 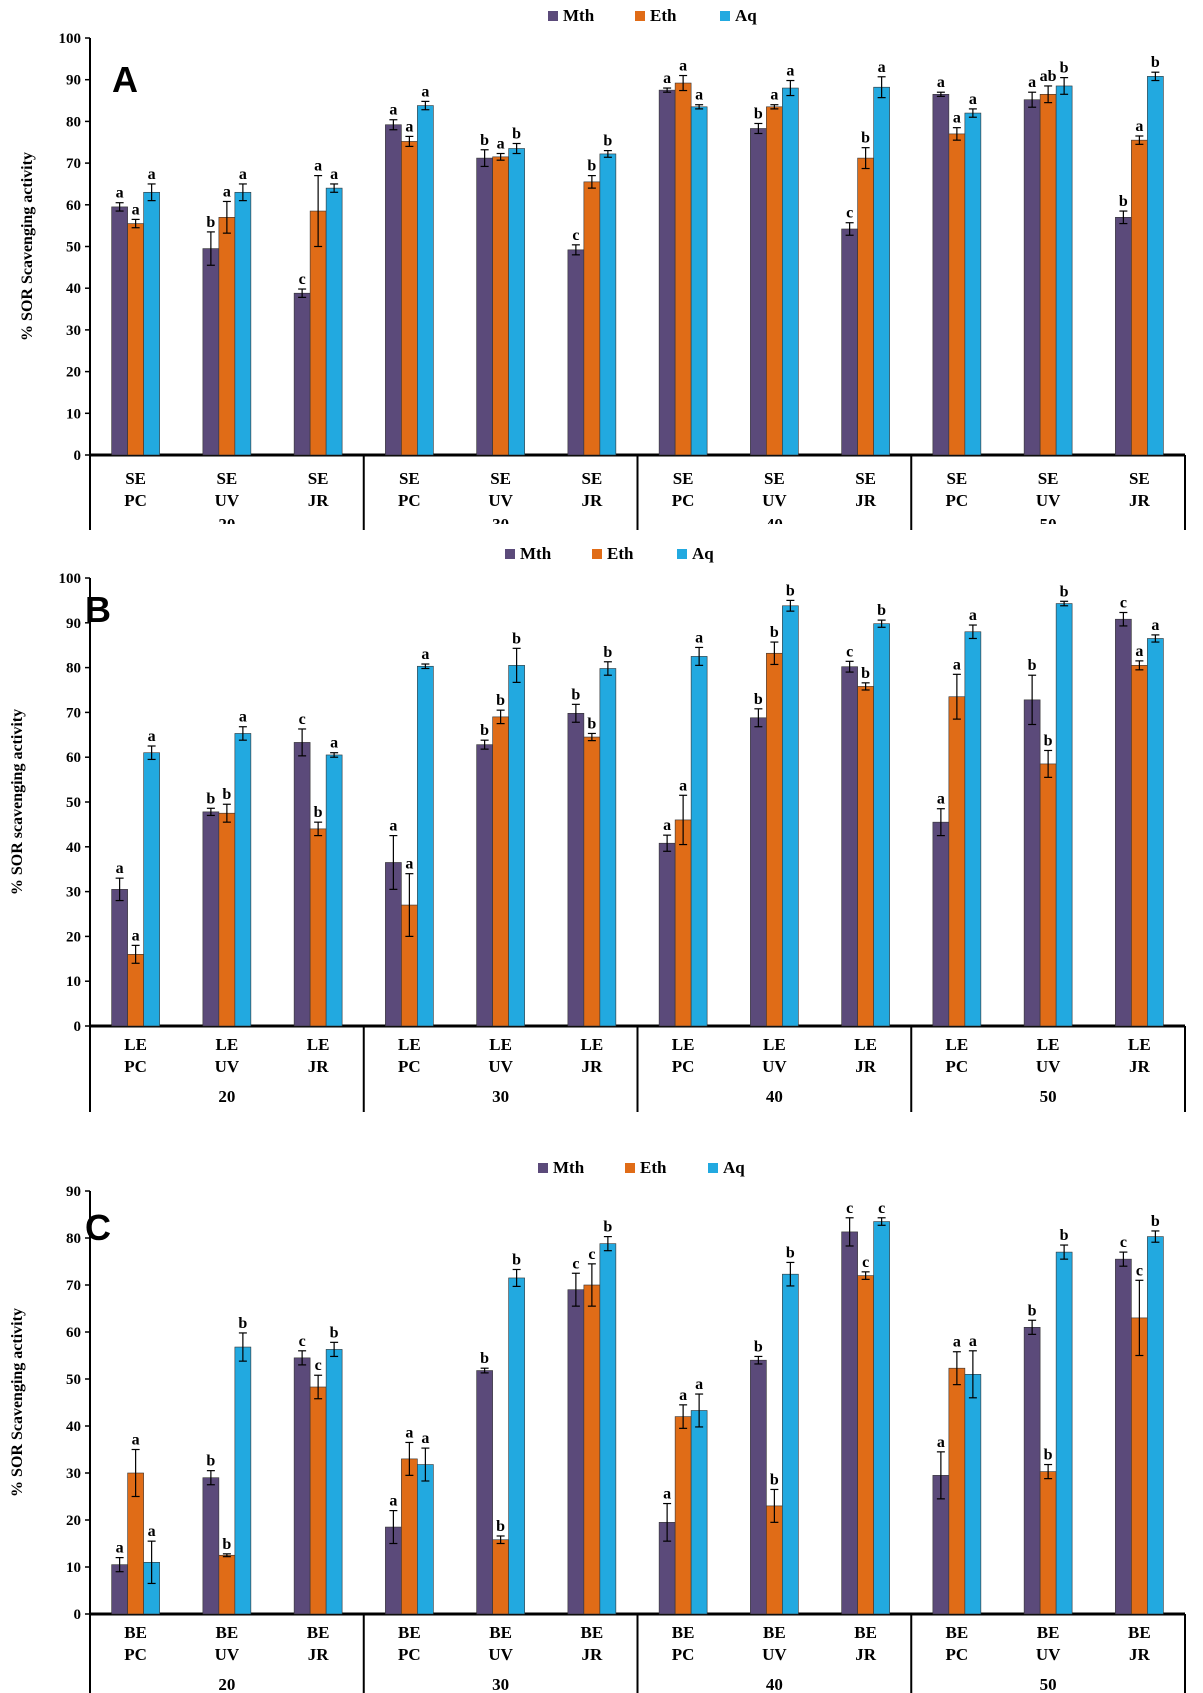 What do you see at coordinates (73, 414) in the screenshot?
I see `y-tick-label: 10` at bounding box center [73, 414].